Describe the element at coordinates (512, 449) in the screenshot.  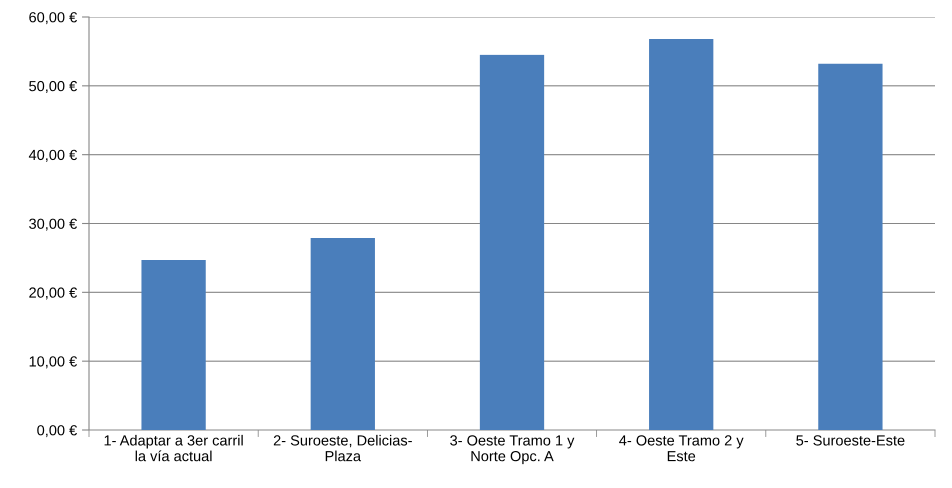
I see `x-tick-label: 3- Oeste Tramo 1 y Norte Opc. A` at that location.